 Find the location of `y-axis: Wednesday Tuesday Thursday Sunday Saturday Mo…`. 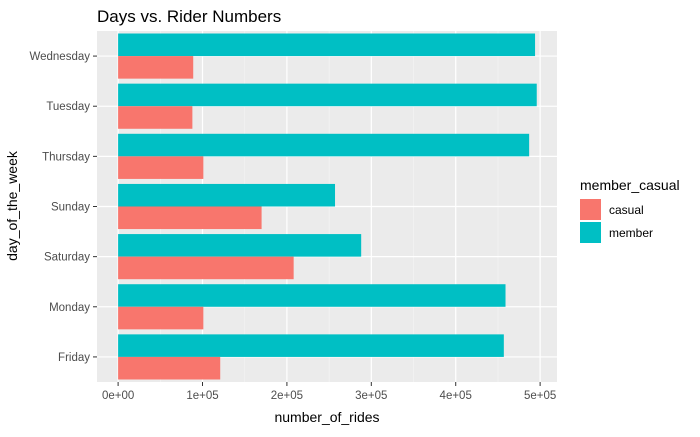

y-axis: Wednesday Tuesday Thursday Sunday Saturday Mo… is located at coordinates (63, 207).